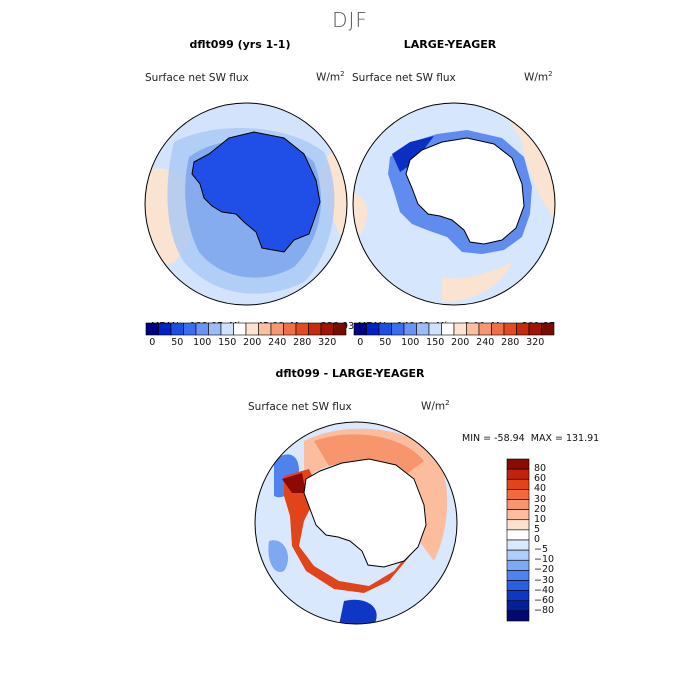 The height and width of the screenshot is (700, 700). I want to click on panel-1-map, so click(246, 204).